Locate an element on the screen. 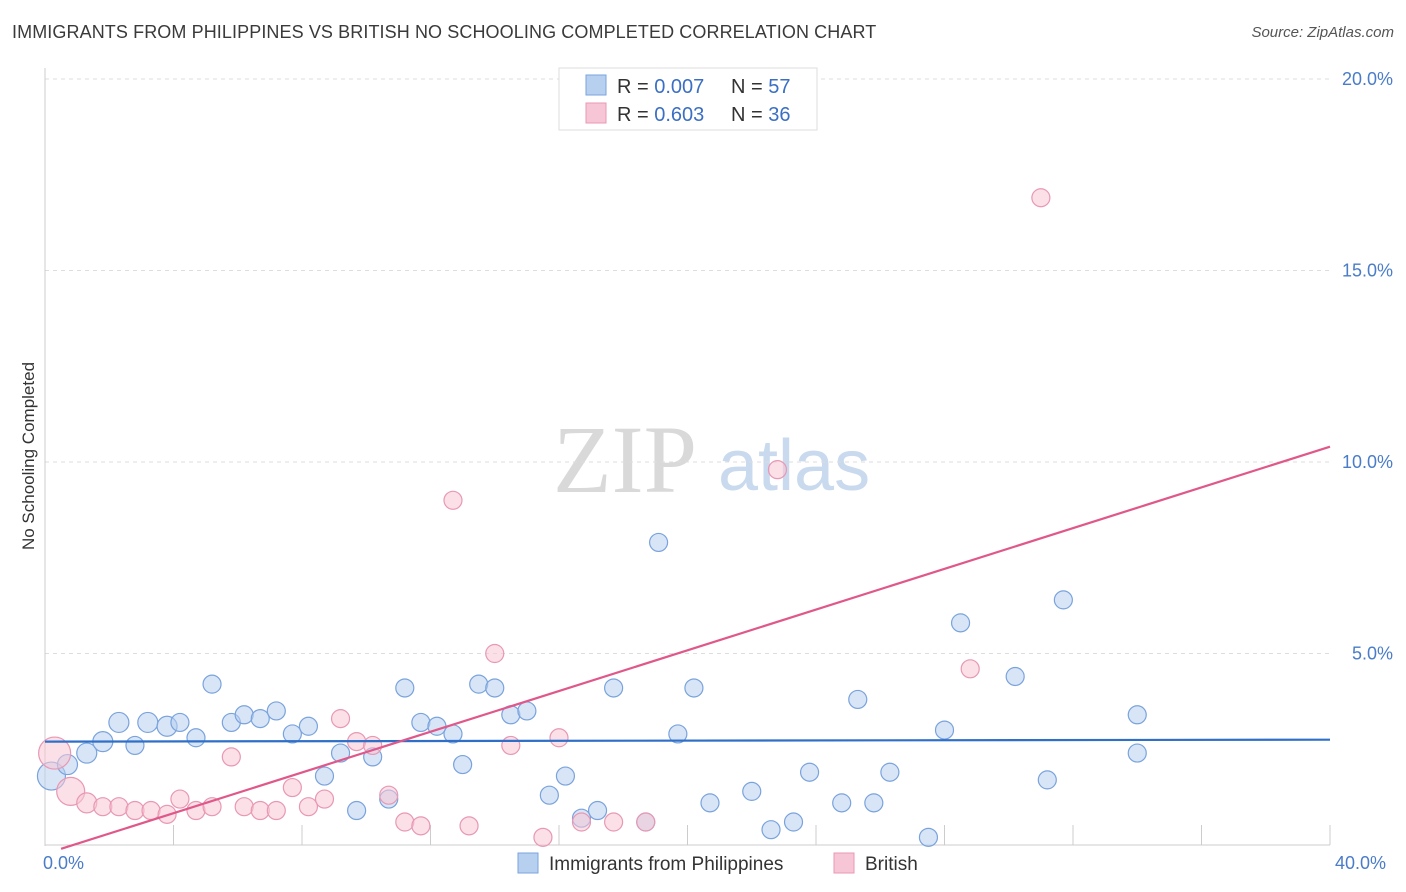 This screenshot has width=1406, height=892. legend-r-label-1: R = is located at coordinates (635, 87).